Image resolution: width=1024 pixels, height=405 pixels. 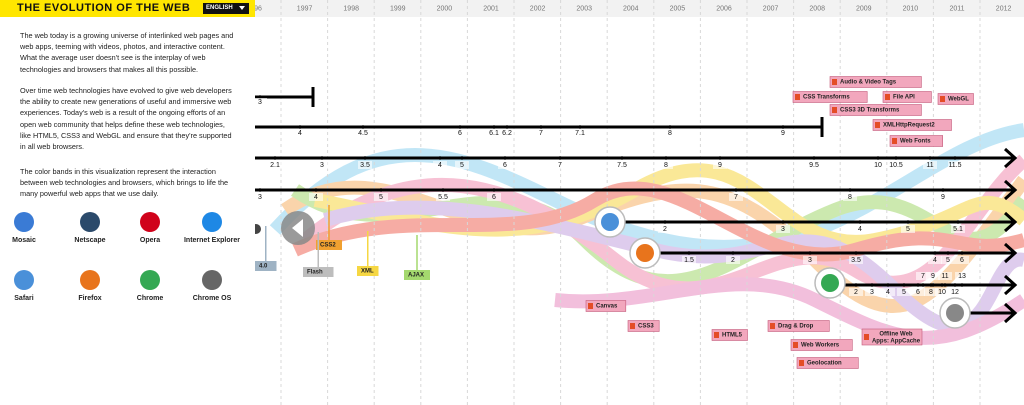 What do you see at coordinates (912, 125) in the screenshot?
I see `tech-tag: XMLHttpRequest2` at bounding box center [912, 125].